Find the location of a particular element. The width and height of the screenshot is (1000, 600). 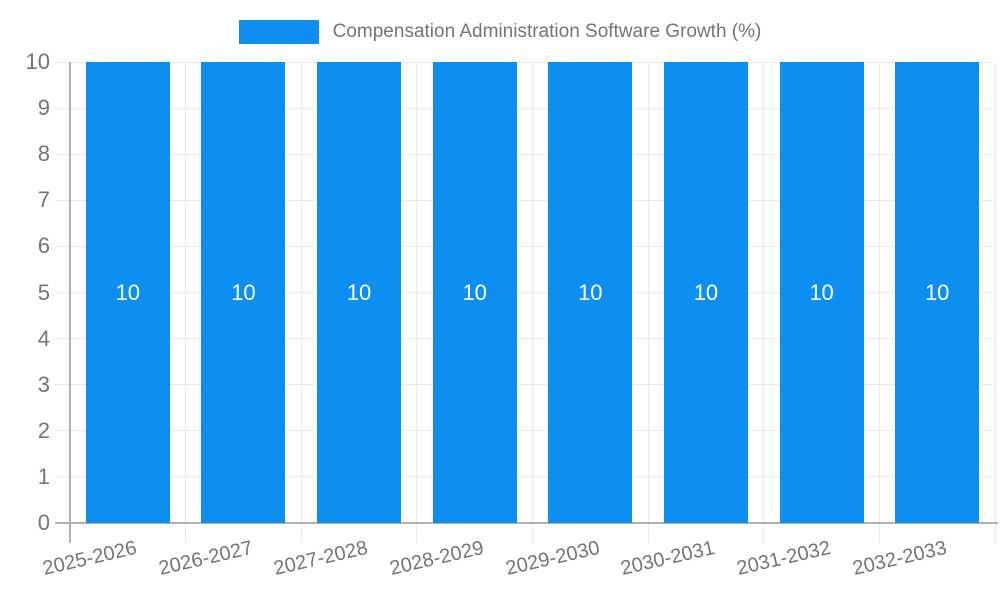

y-axis-tick-label: 5 is located at coordinates (43, 292).